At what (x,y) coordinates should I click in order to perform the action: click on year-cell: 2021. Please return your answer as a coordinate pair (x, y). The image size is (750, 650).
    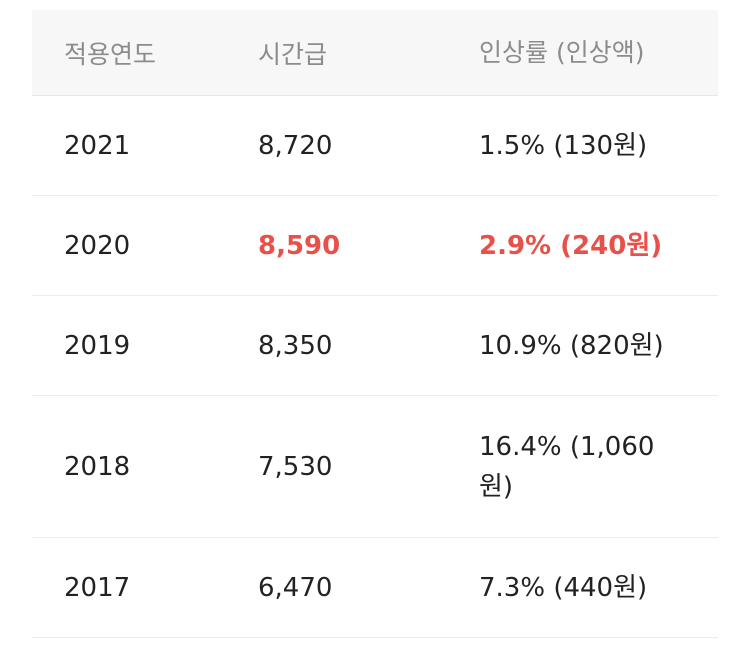
    Looking at the image, I should click on (97, 145).